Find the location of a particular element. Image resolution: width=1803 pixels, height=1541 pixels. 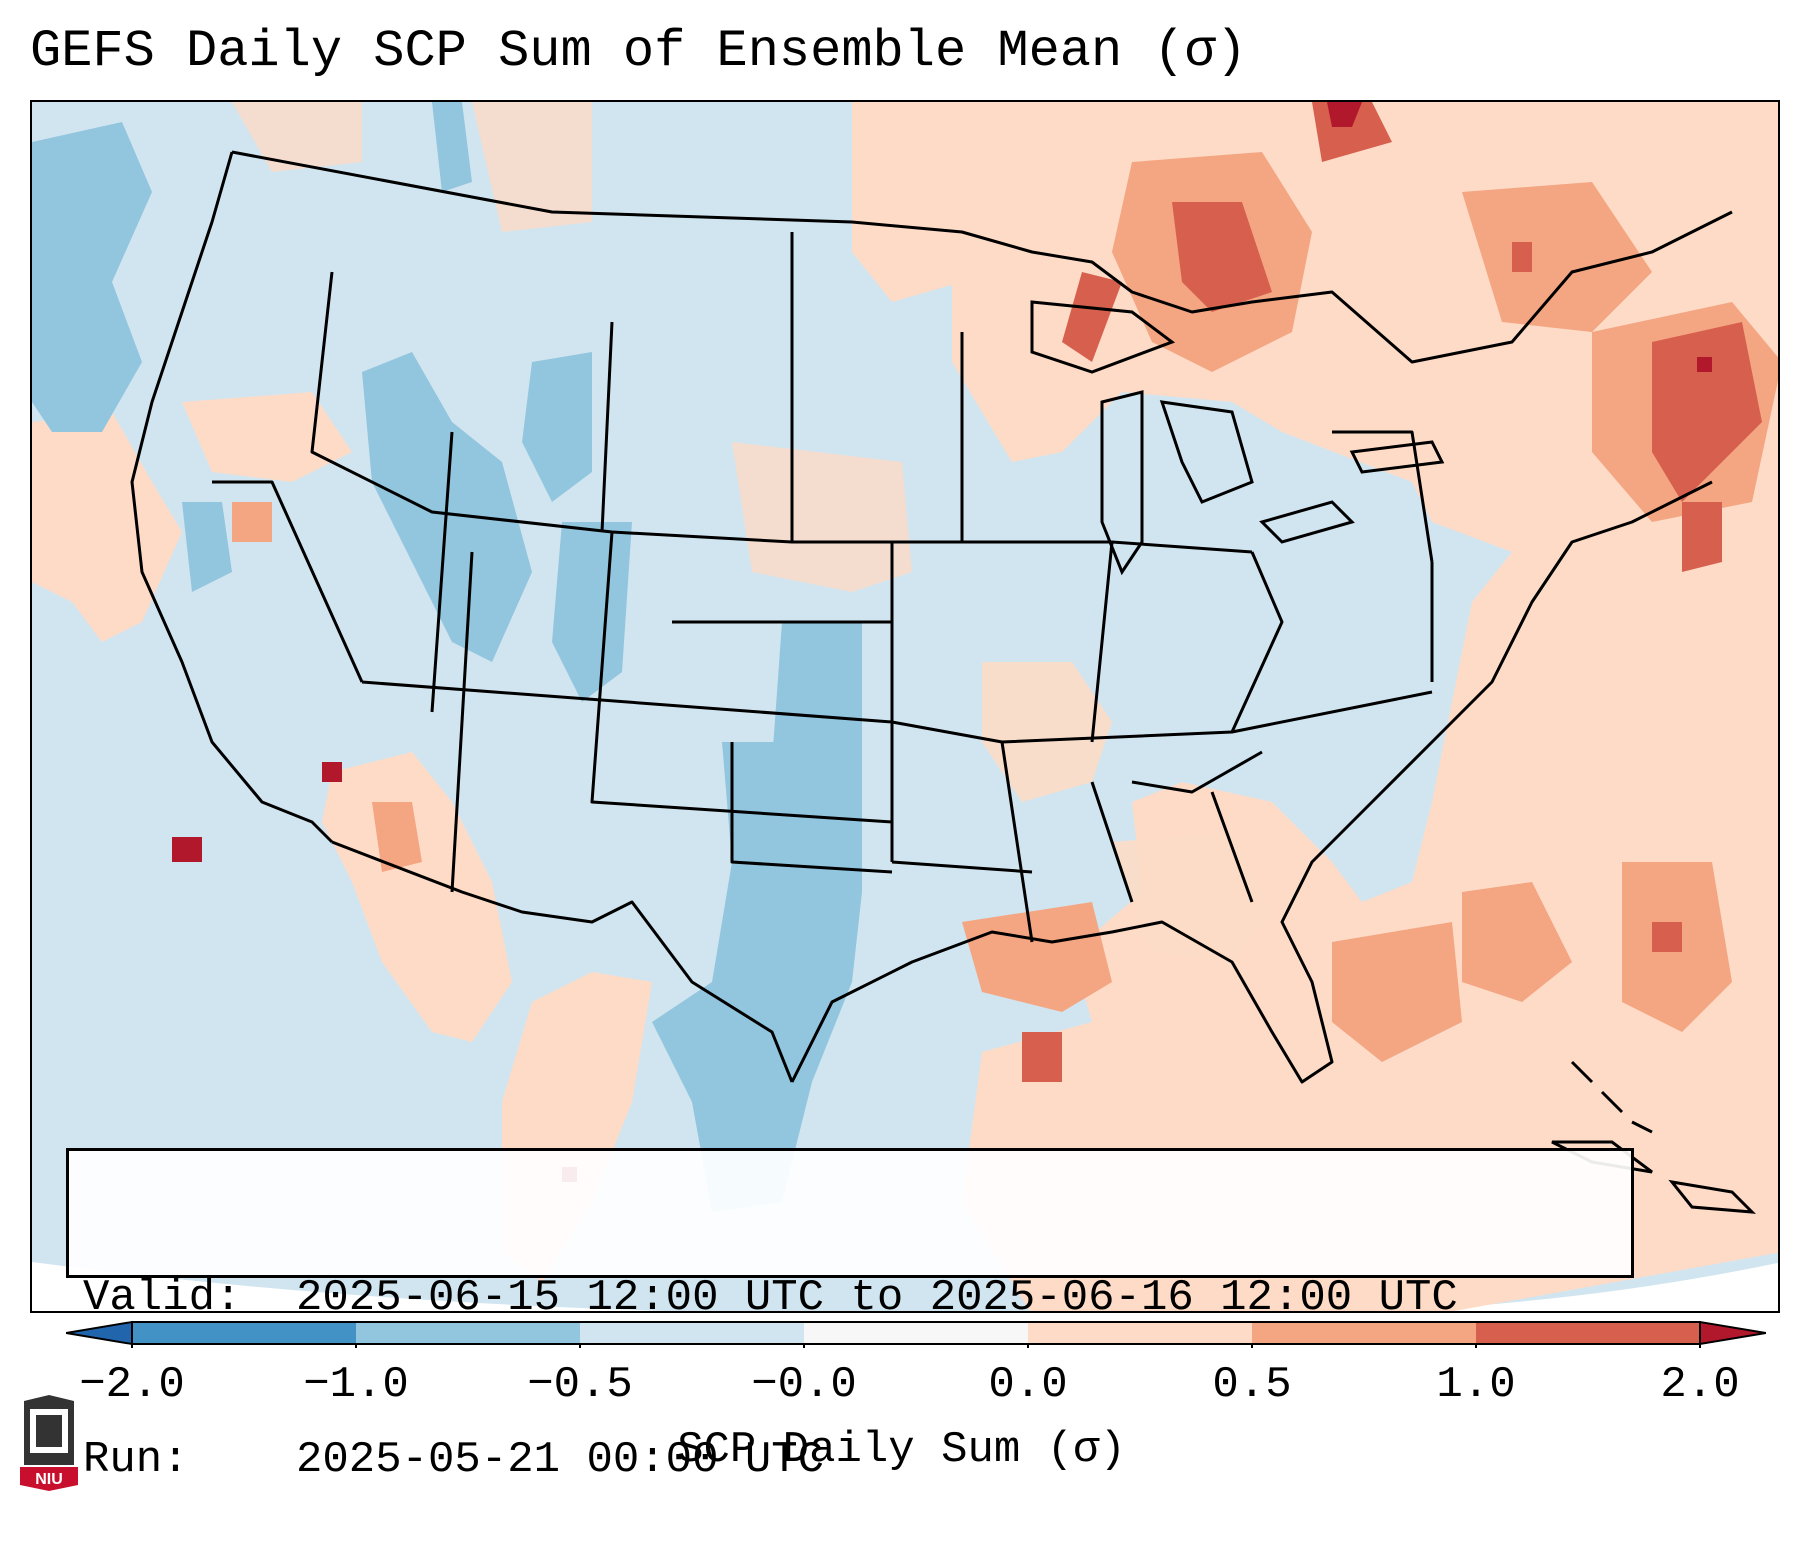

colorbar-tick-label: 2.0 is located at coordinates (1700, 1385).